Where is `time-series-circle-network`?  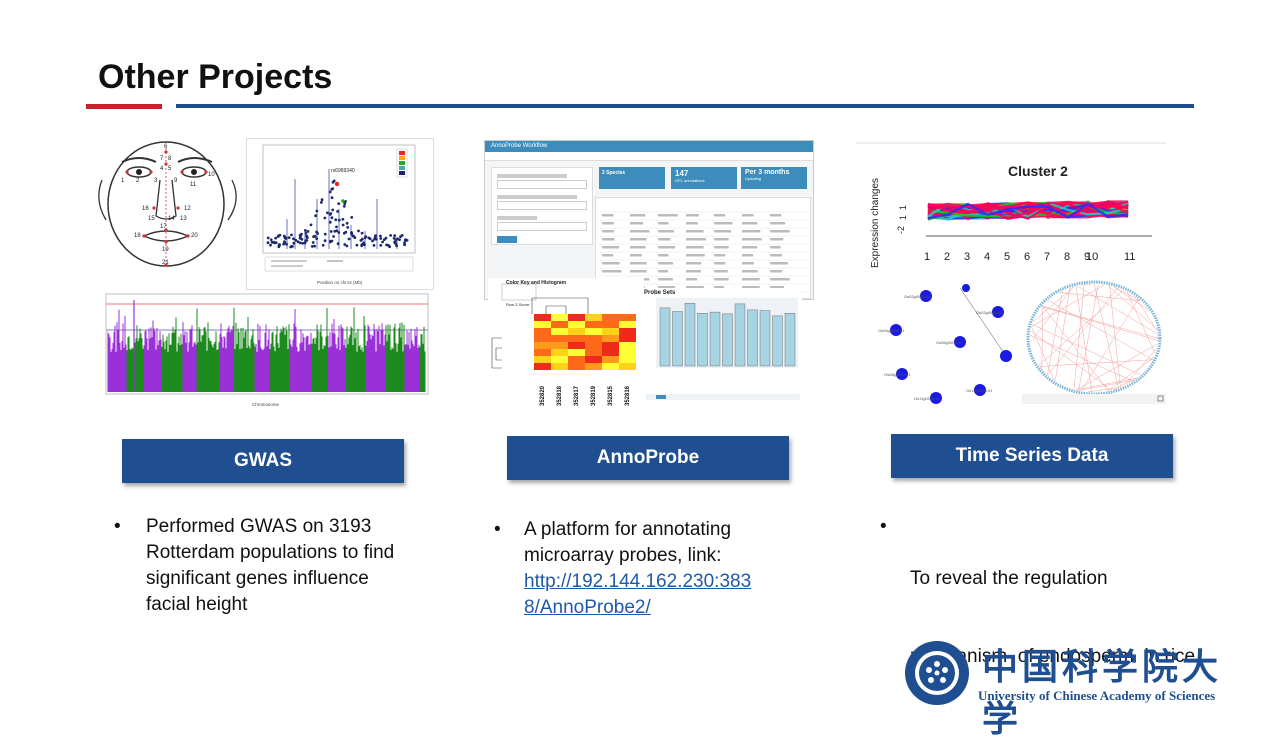
time-series-circle-network is located at coordinates (1094, 343).